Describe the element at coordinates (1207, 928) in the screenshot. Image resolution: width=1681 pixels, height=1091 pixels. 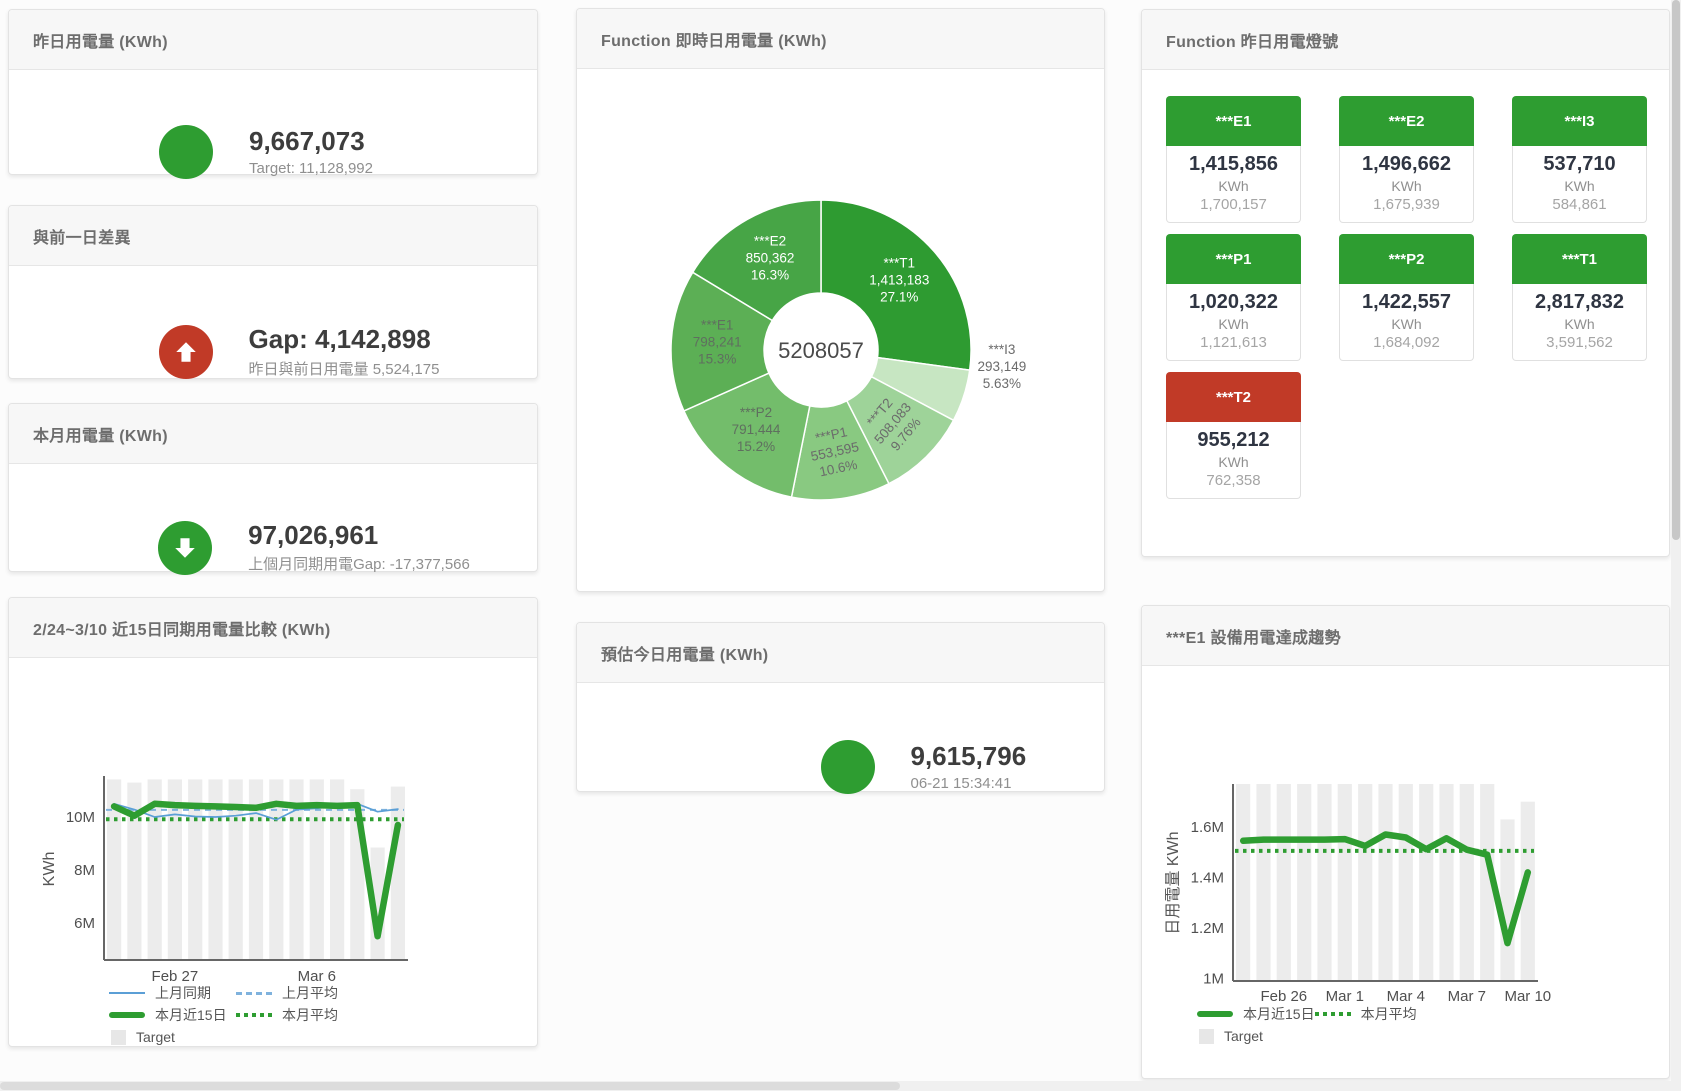
I see `y-tick-label: 1.2M` at that location.